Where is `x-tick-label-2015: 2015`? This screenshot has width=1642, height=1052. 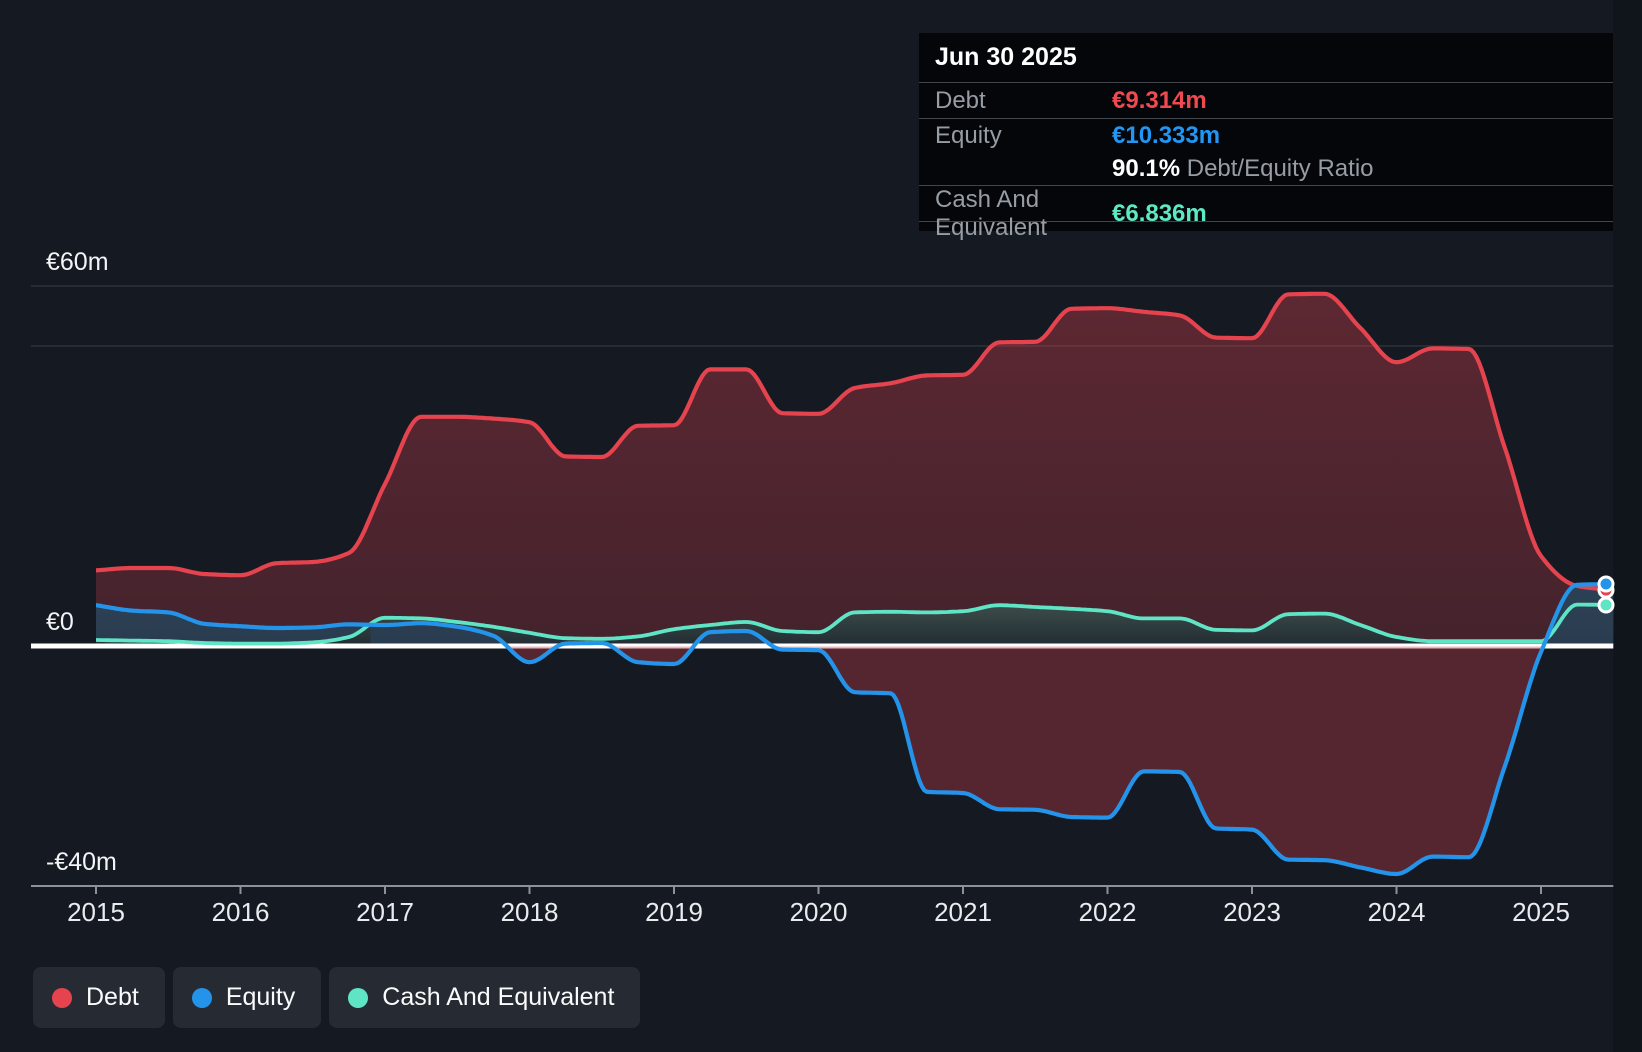 x-tick-label-2015: 2015 is located at coordinates (96, 912).